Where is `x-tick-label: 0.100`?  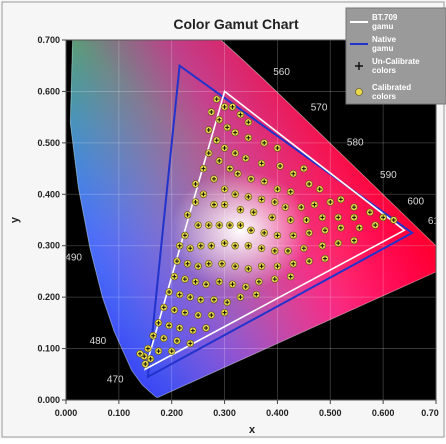
x-tick-label: 0.100 is located at coordinates (119, 413).